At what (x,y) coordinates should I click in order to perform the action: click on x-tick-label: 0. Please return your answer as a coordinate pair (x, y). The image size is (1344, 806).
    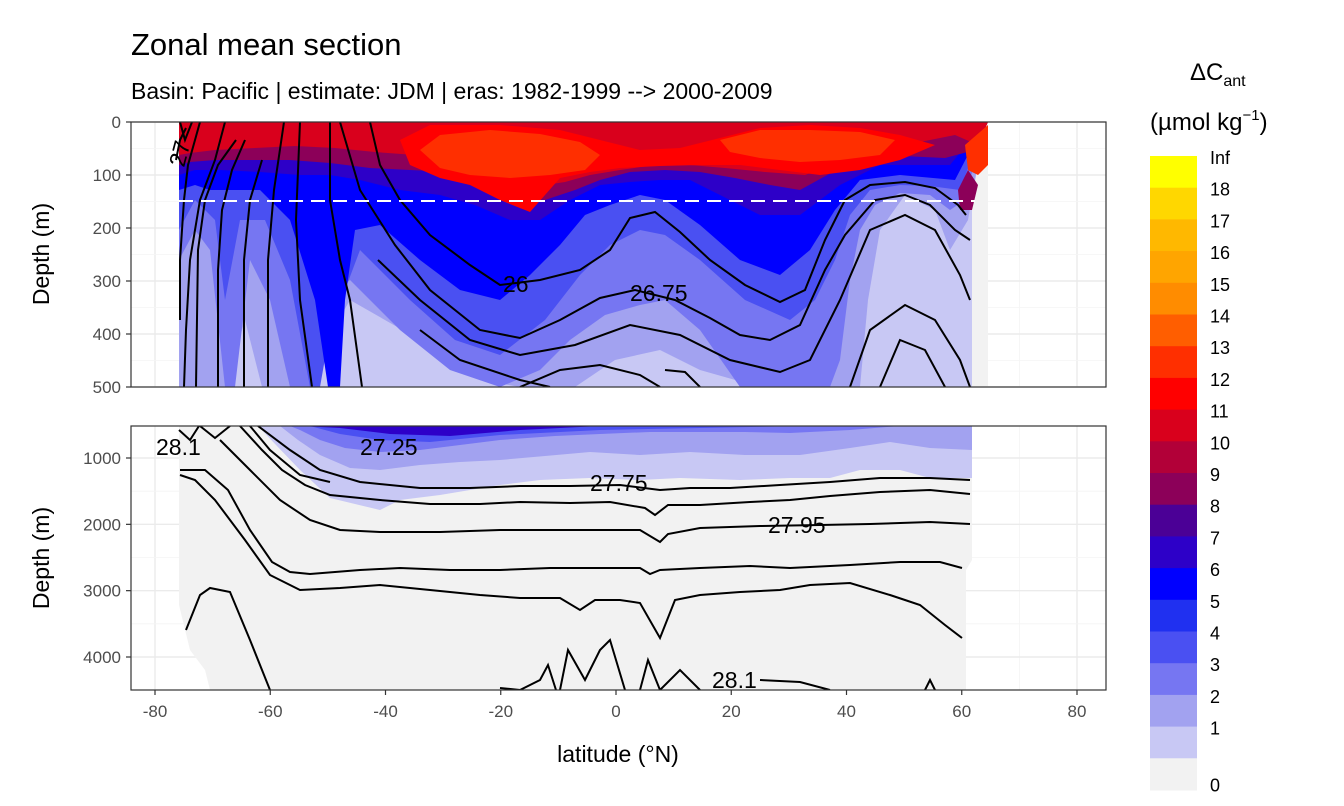
    Looking at the image, I should click on (615, 711).